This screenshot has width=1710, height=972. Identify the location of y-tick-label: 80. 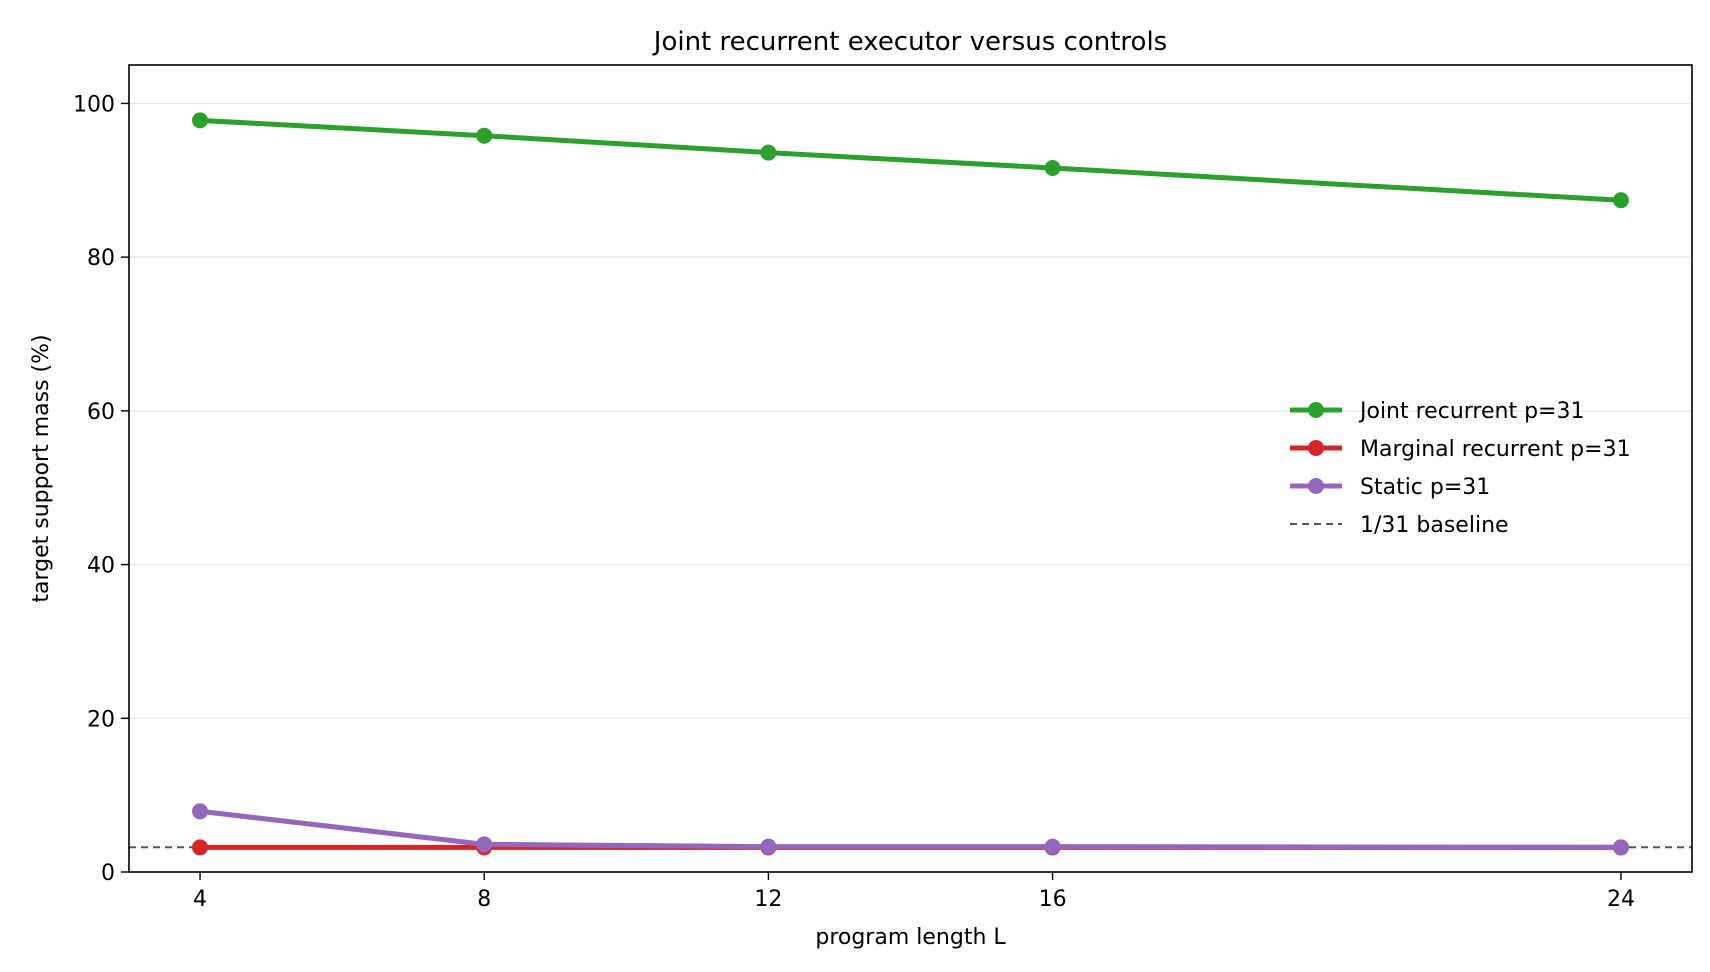
(101, 258).